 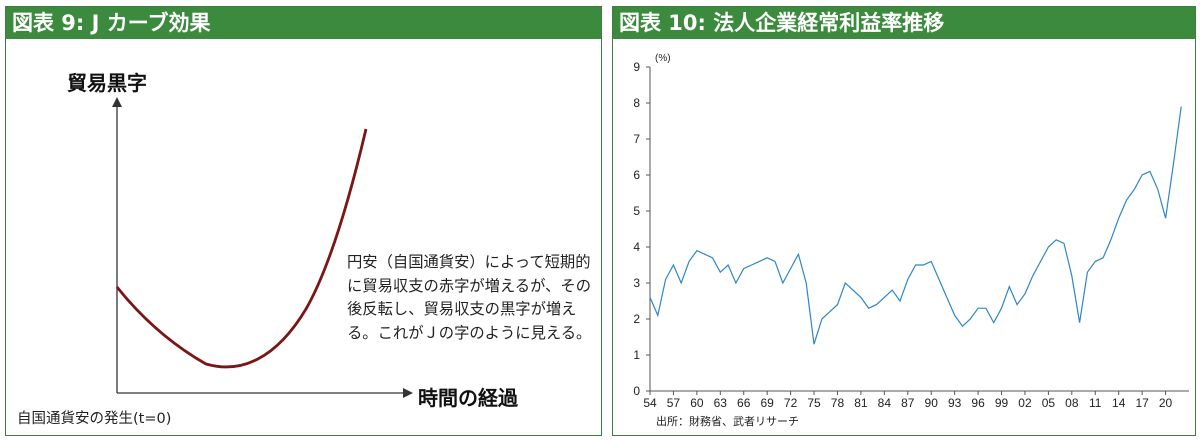 I want to click on x-tick-label: 11, so click(x=1095, y=403).